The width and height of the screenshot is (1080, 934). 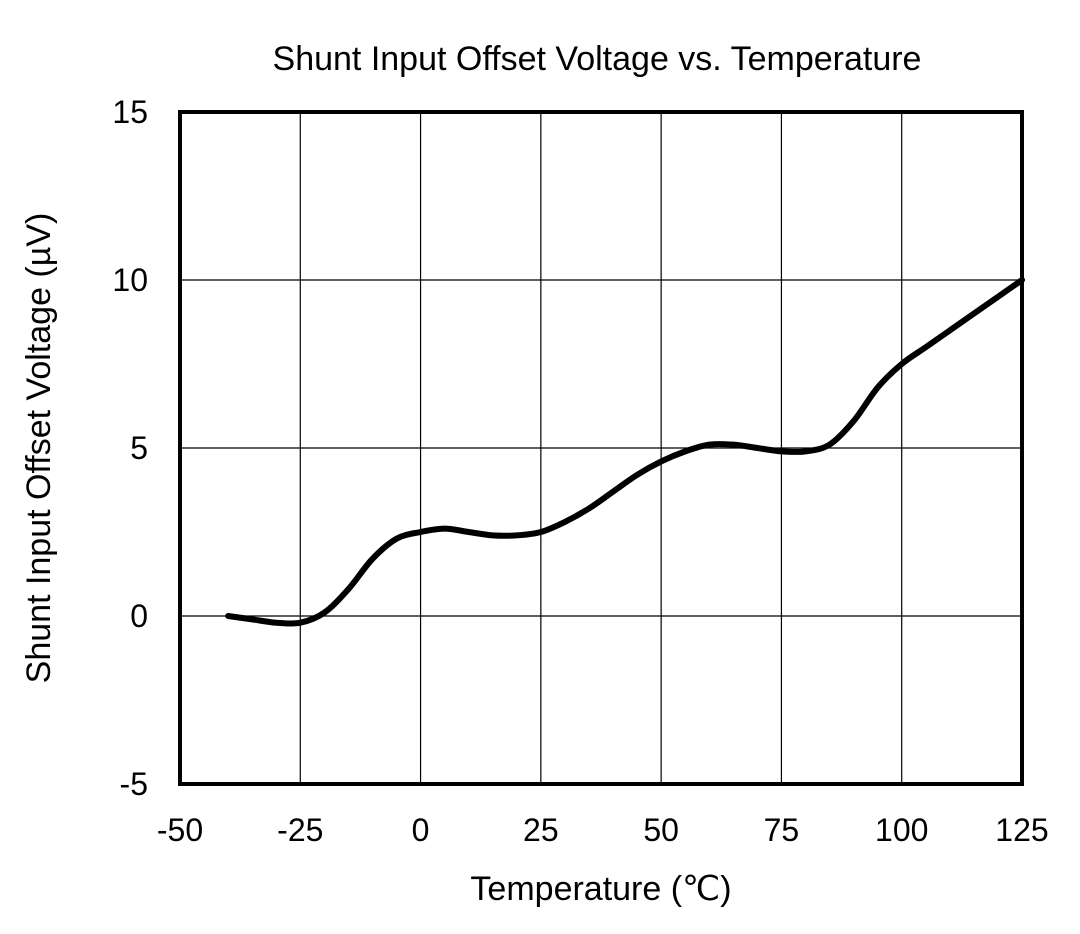 What do you see at coordinates (39, 448) in the screenshot?
I see `y-axis-label: Shunt Input Offset Voltage (µV)` at bounding box center [39, 448].